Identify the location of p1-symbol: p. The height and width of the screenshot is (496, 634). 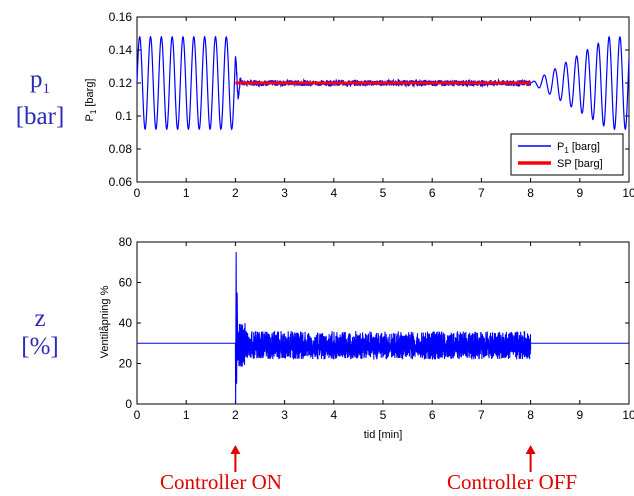
(36, 79).